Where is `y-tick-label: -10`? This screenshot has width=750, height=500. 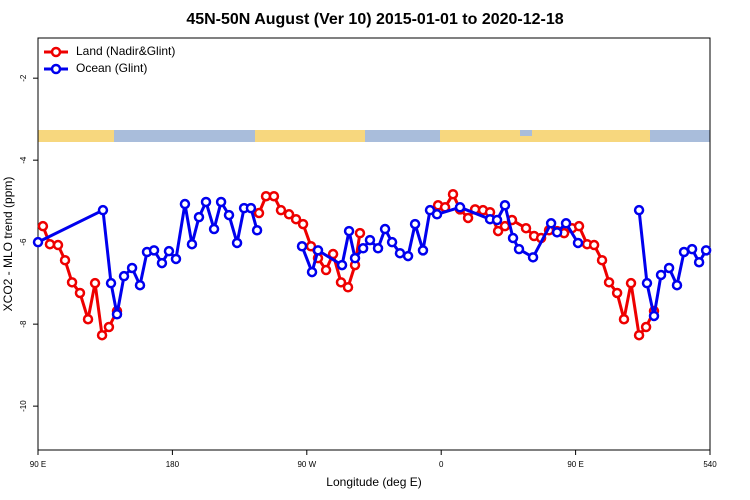
y-tick-label: -10 is located at coordinates (23, 406).